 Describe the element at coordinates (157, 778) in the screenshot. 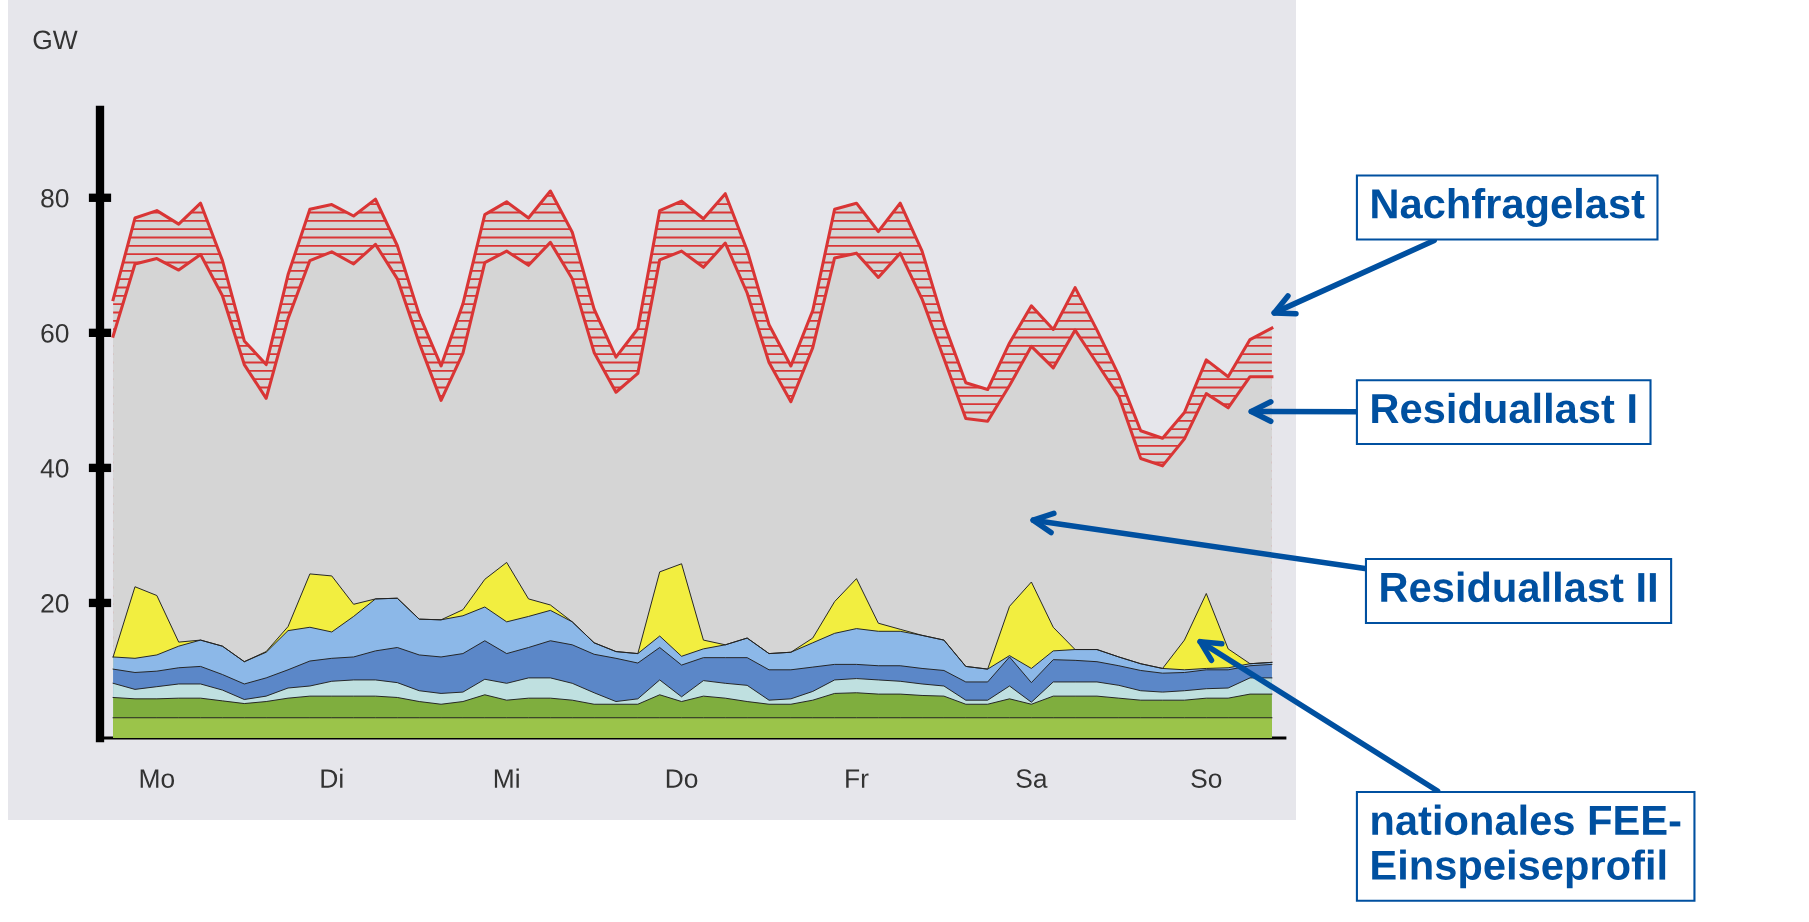

I see `x-tick-label: Mo` at that location.